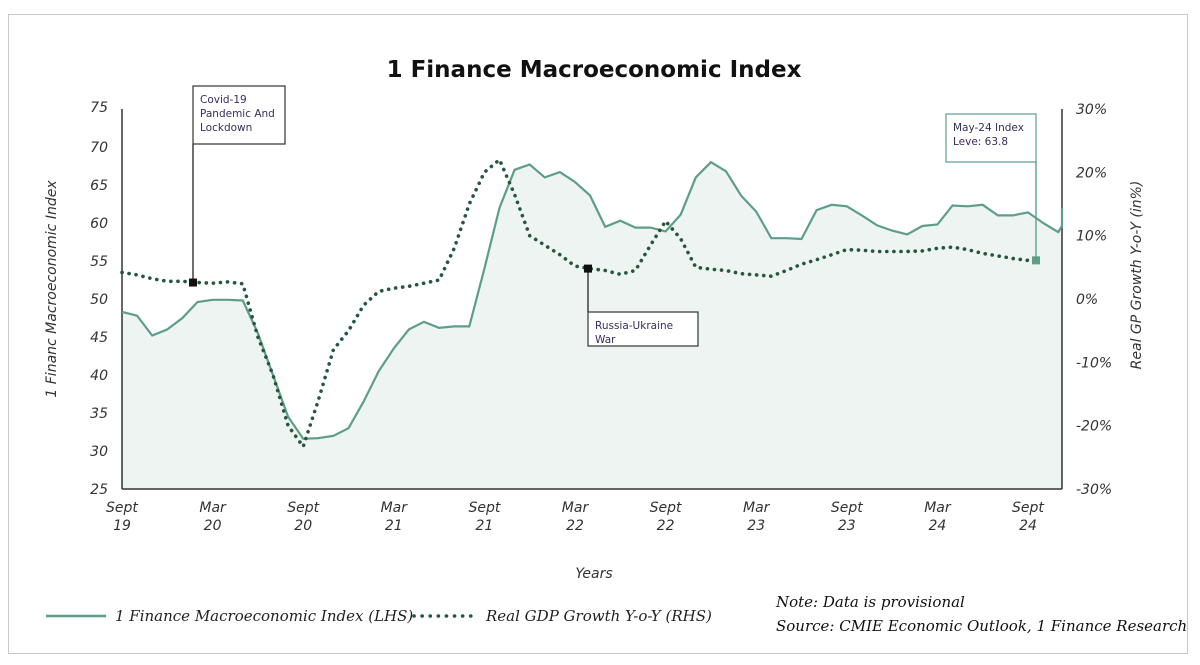 Image resolution: width=1200 pixels, height=665 pixels. What do you see at coordinates (1137, 275) in the screenshot?
I see `y-axis-label-right: Real GP Growth Y-o-Y (in%)` at bounding box center [1137, 275].